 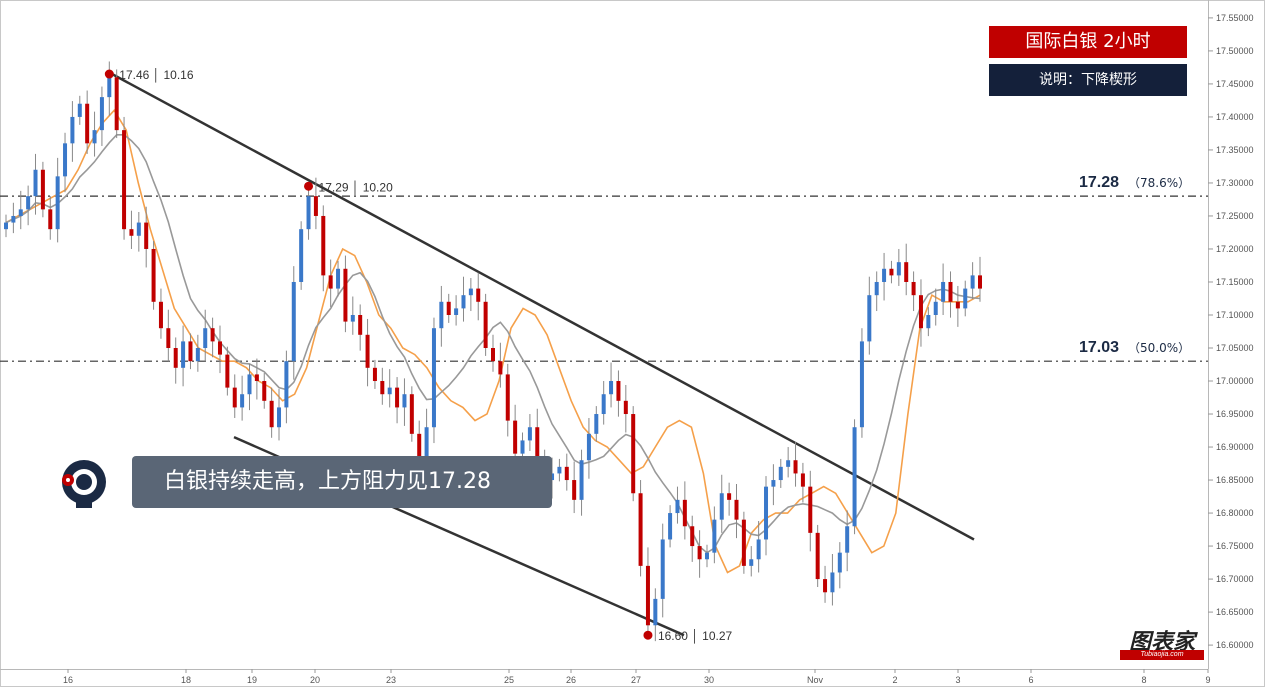 What do you see at coordinates (1235, 18) in the screenshot?
I see `y-tick-label: 17.55000` at bounding box center [1235, 18].